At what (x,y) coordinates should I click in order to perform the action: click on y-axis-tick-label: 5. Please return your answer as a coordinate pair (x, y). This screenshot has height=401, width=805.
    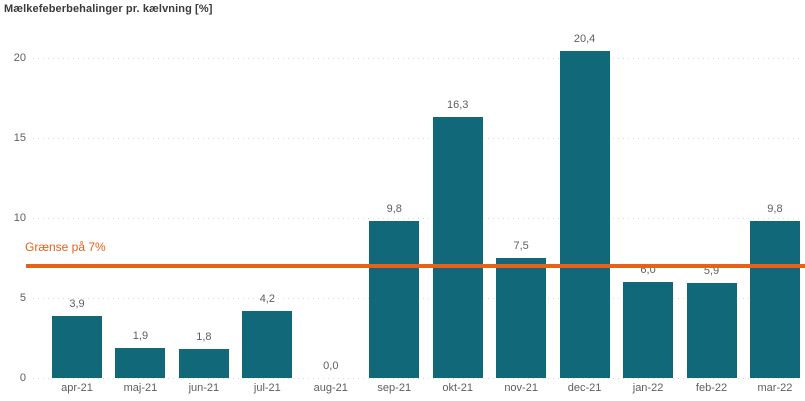
    Looking at the image, I should click on (22, 297).